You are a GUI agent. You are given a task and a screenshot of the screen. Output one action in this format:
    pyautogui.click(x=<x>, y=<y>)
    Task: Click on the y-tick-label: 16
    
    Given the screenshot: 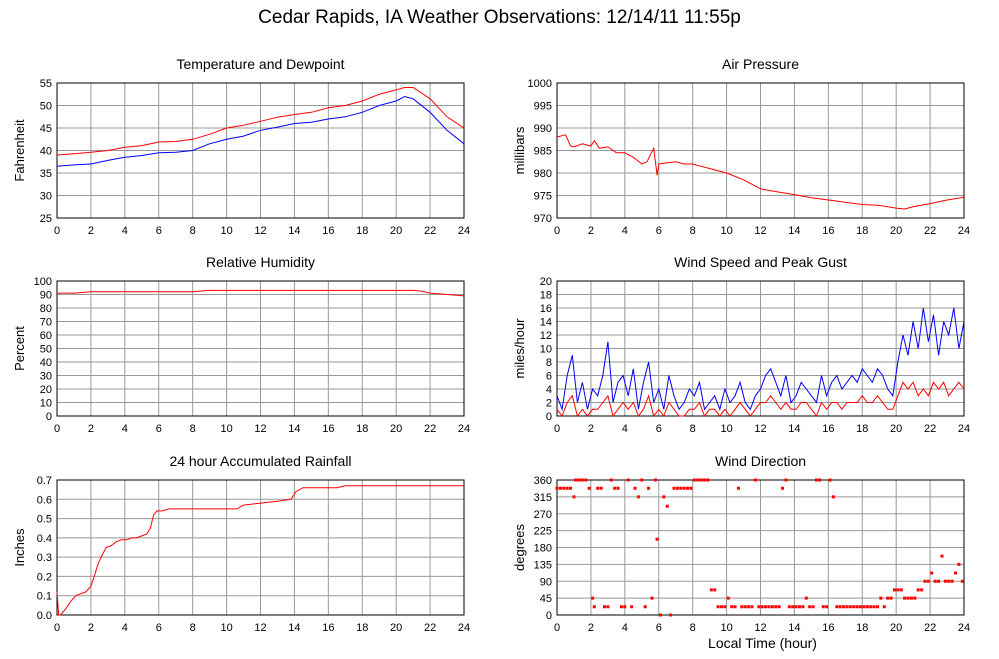 What is the action you would take?
    pyautogui.click(x=546, y=309)
    